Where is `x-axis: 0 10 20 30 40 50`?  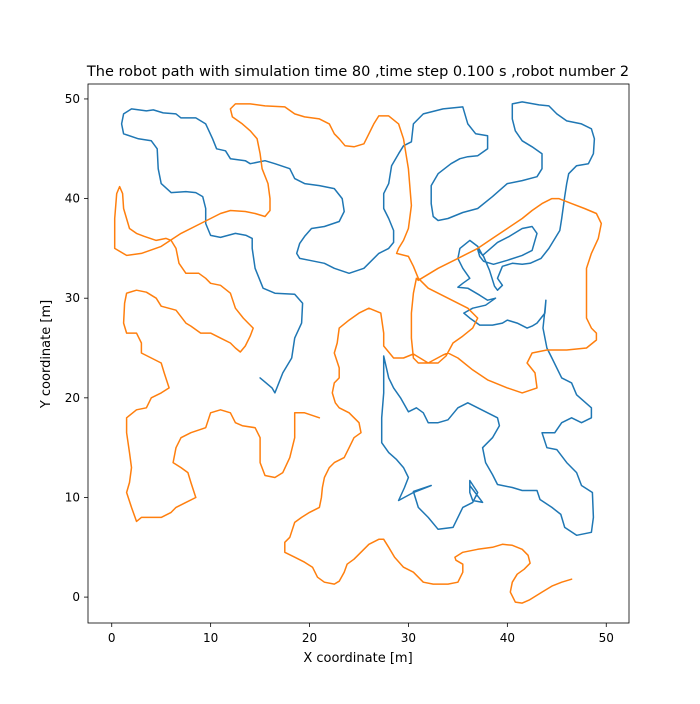
x-axis: 0 10 20 30 40 50 is located at coordinates (361, 634).